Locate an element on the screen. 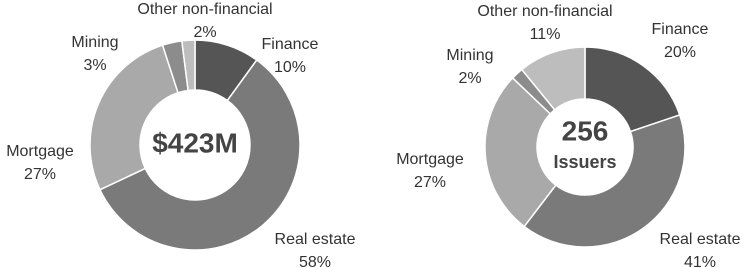 The height and width of the screenshot is (268, 751). center-label: $423M is located at coordinates (195, 142).